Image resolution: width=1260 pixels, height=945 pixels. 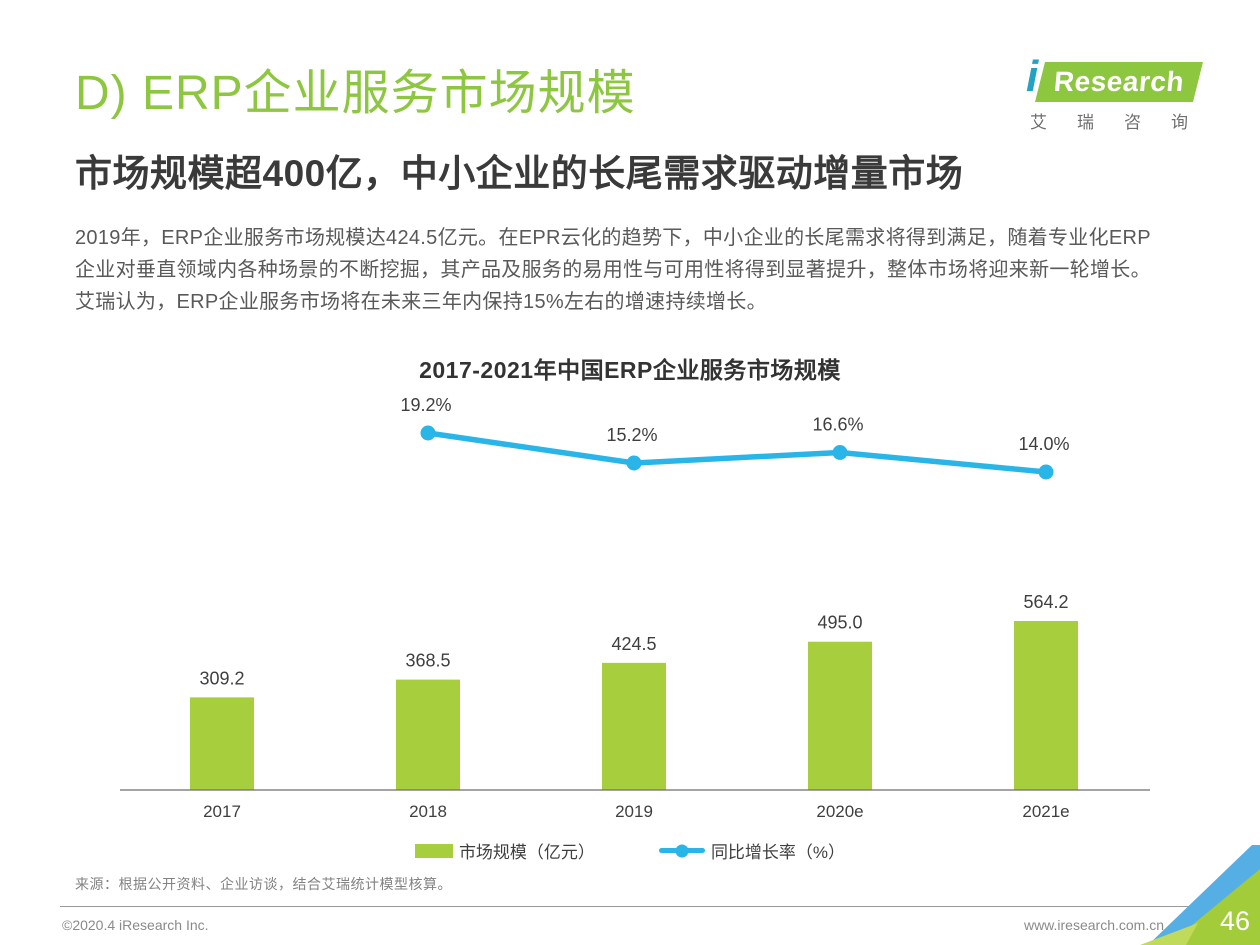 I want to click on source-note: 来源：根据公开资料、企业访谈，结合艾瑞统计模型核算。, so click(x=263, y=884).